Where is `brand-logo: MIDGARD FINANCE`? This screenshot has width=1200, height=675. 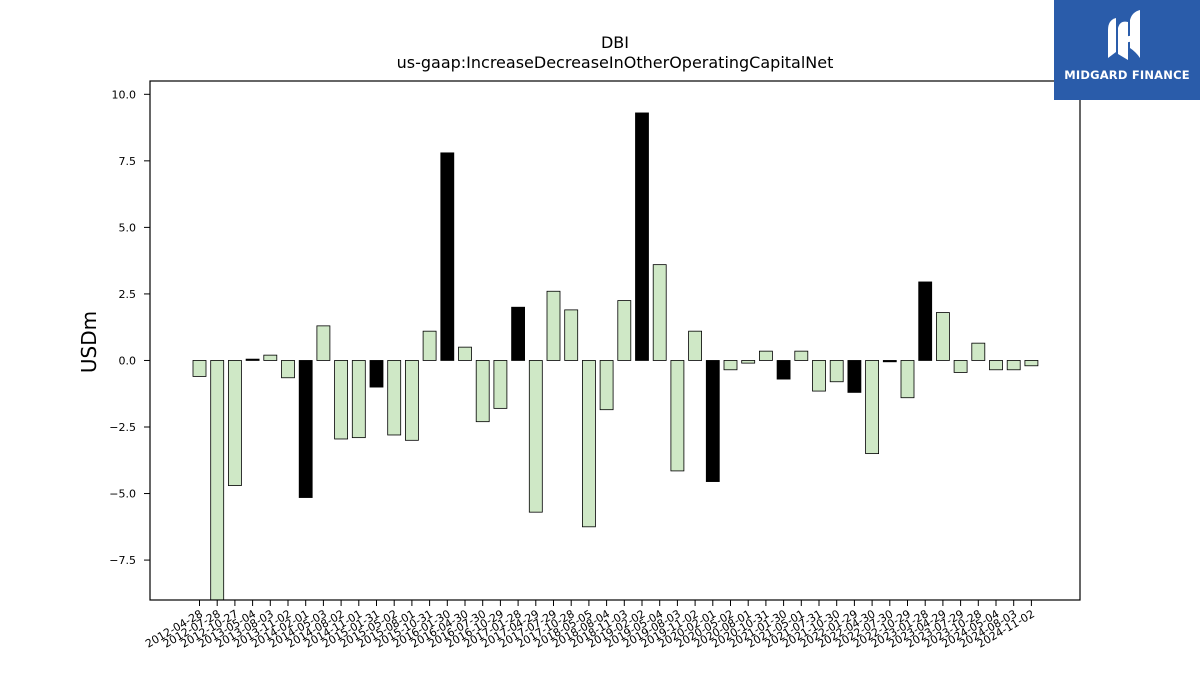
brand-logo: MIDGARD FINANCE is located at coordinates (1127, 50).